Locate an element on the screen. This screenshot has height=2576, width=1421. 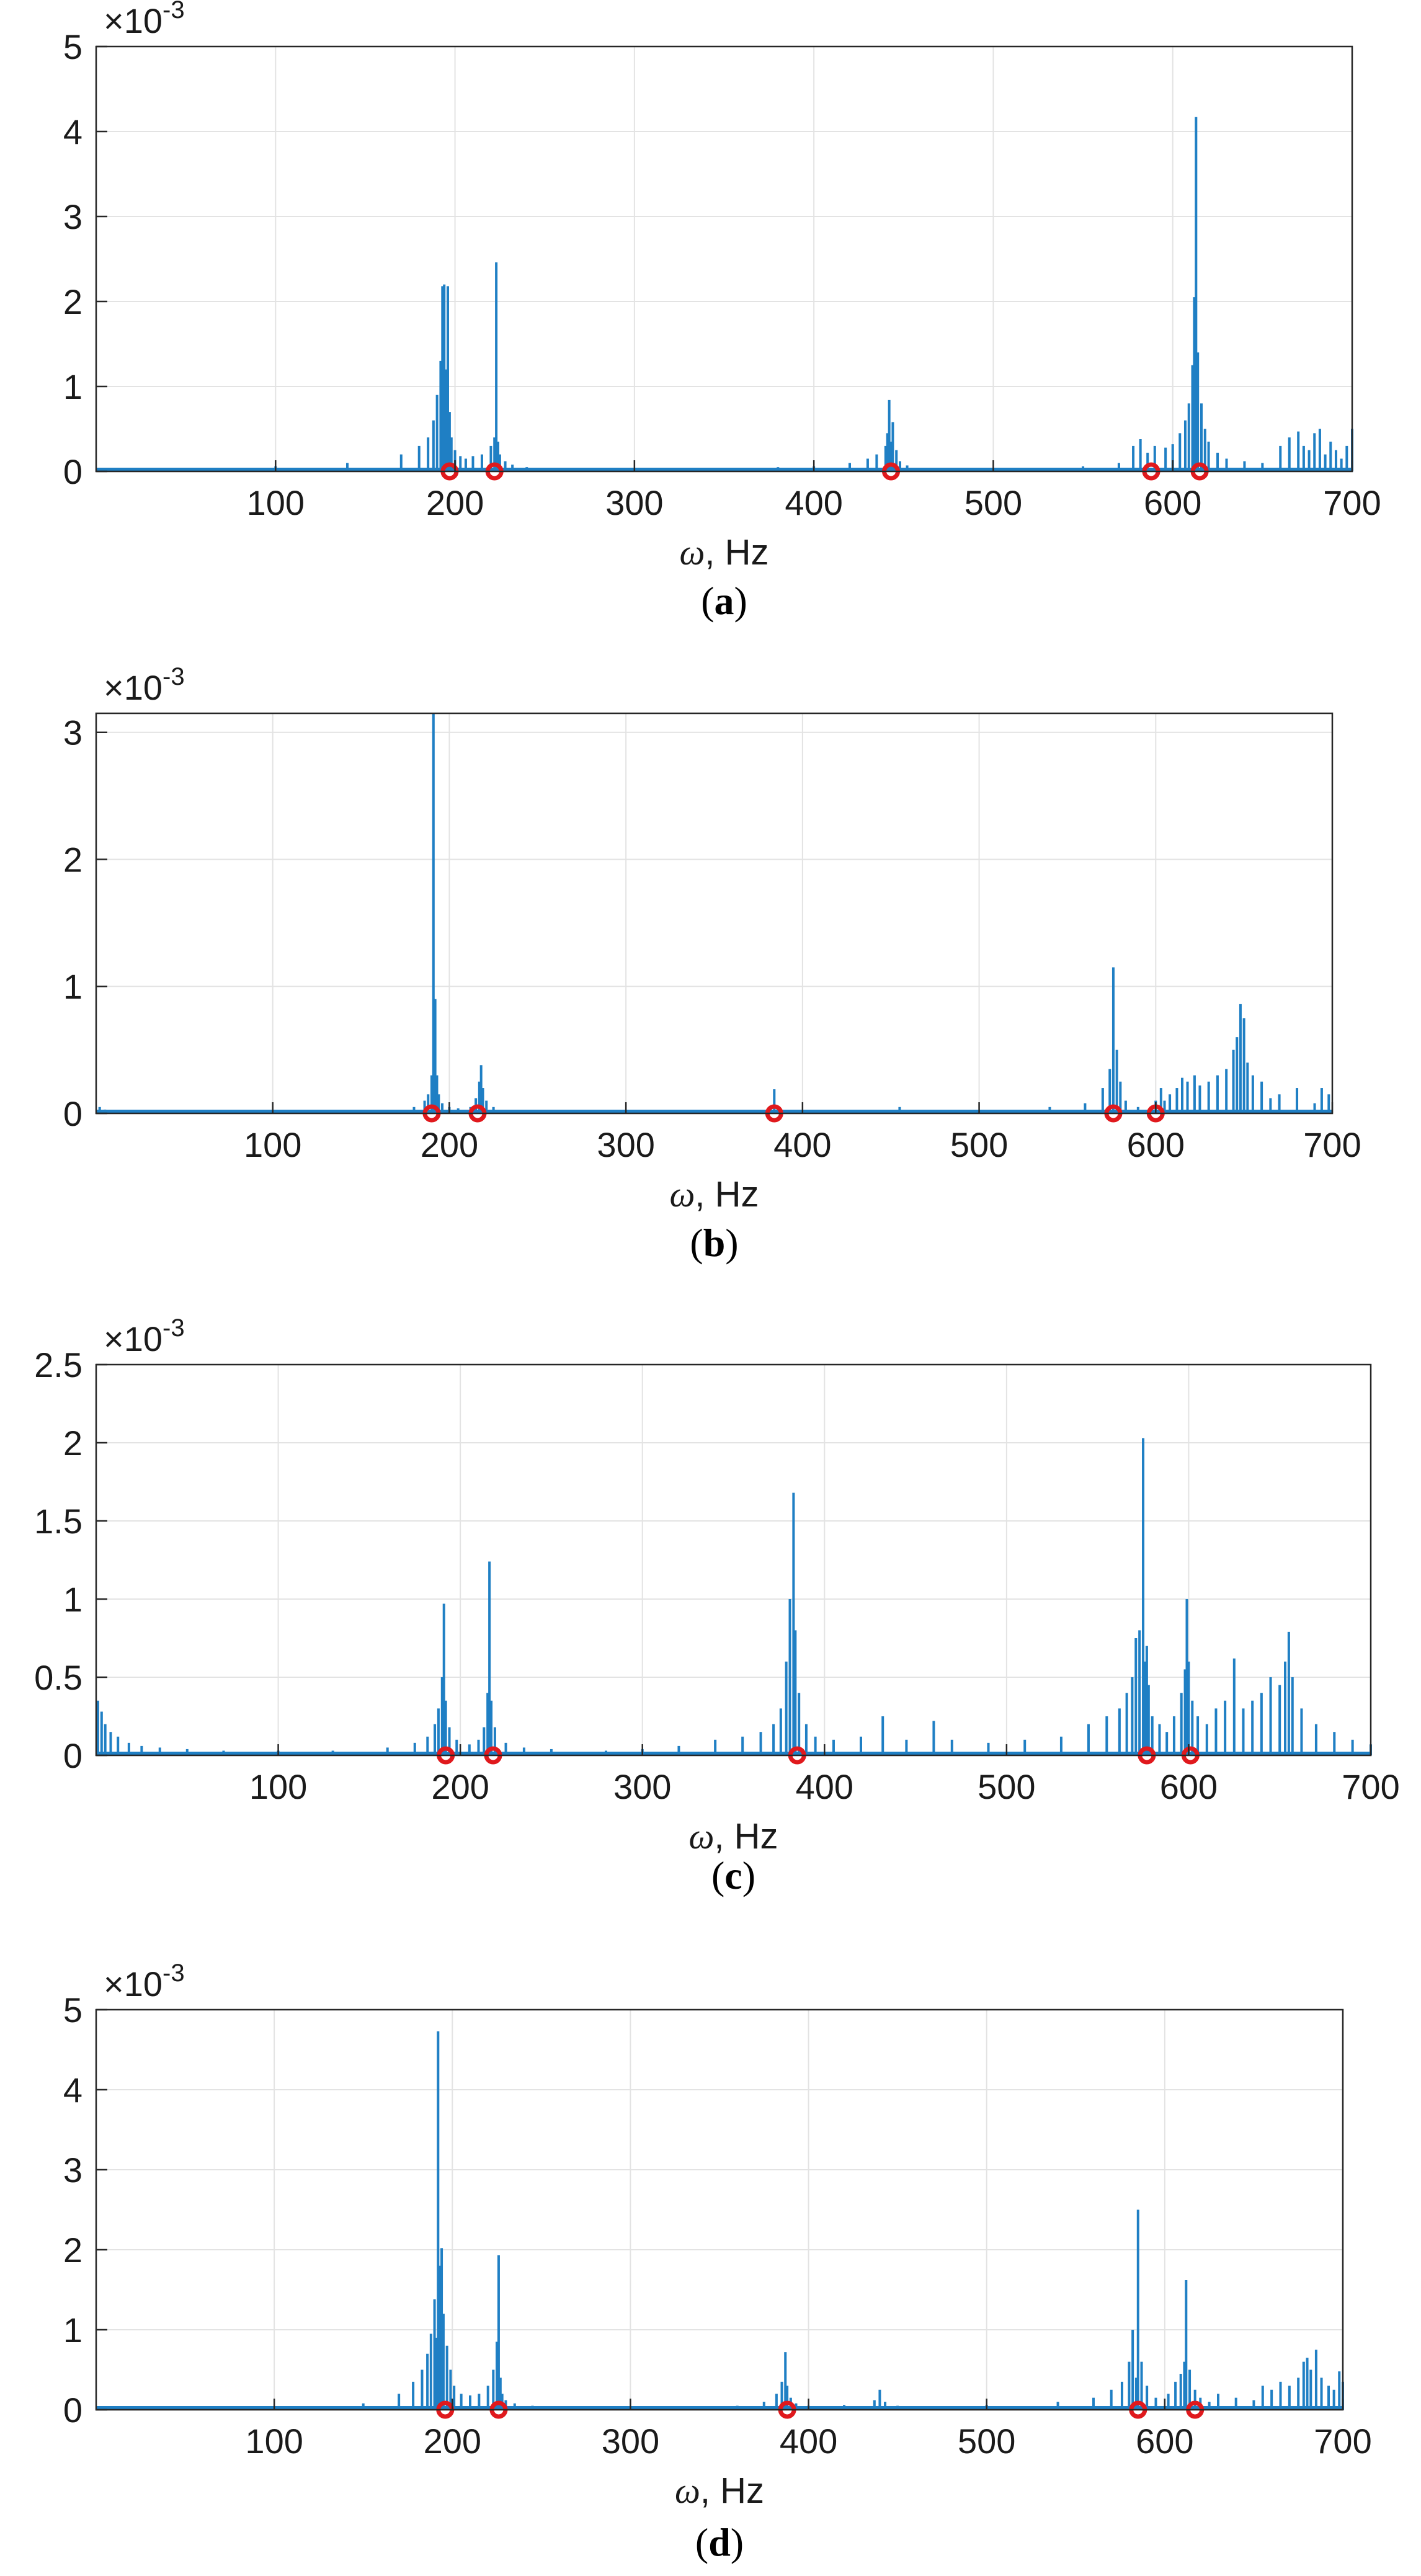
plot-area-c is located at coordinates (733, 1560).